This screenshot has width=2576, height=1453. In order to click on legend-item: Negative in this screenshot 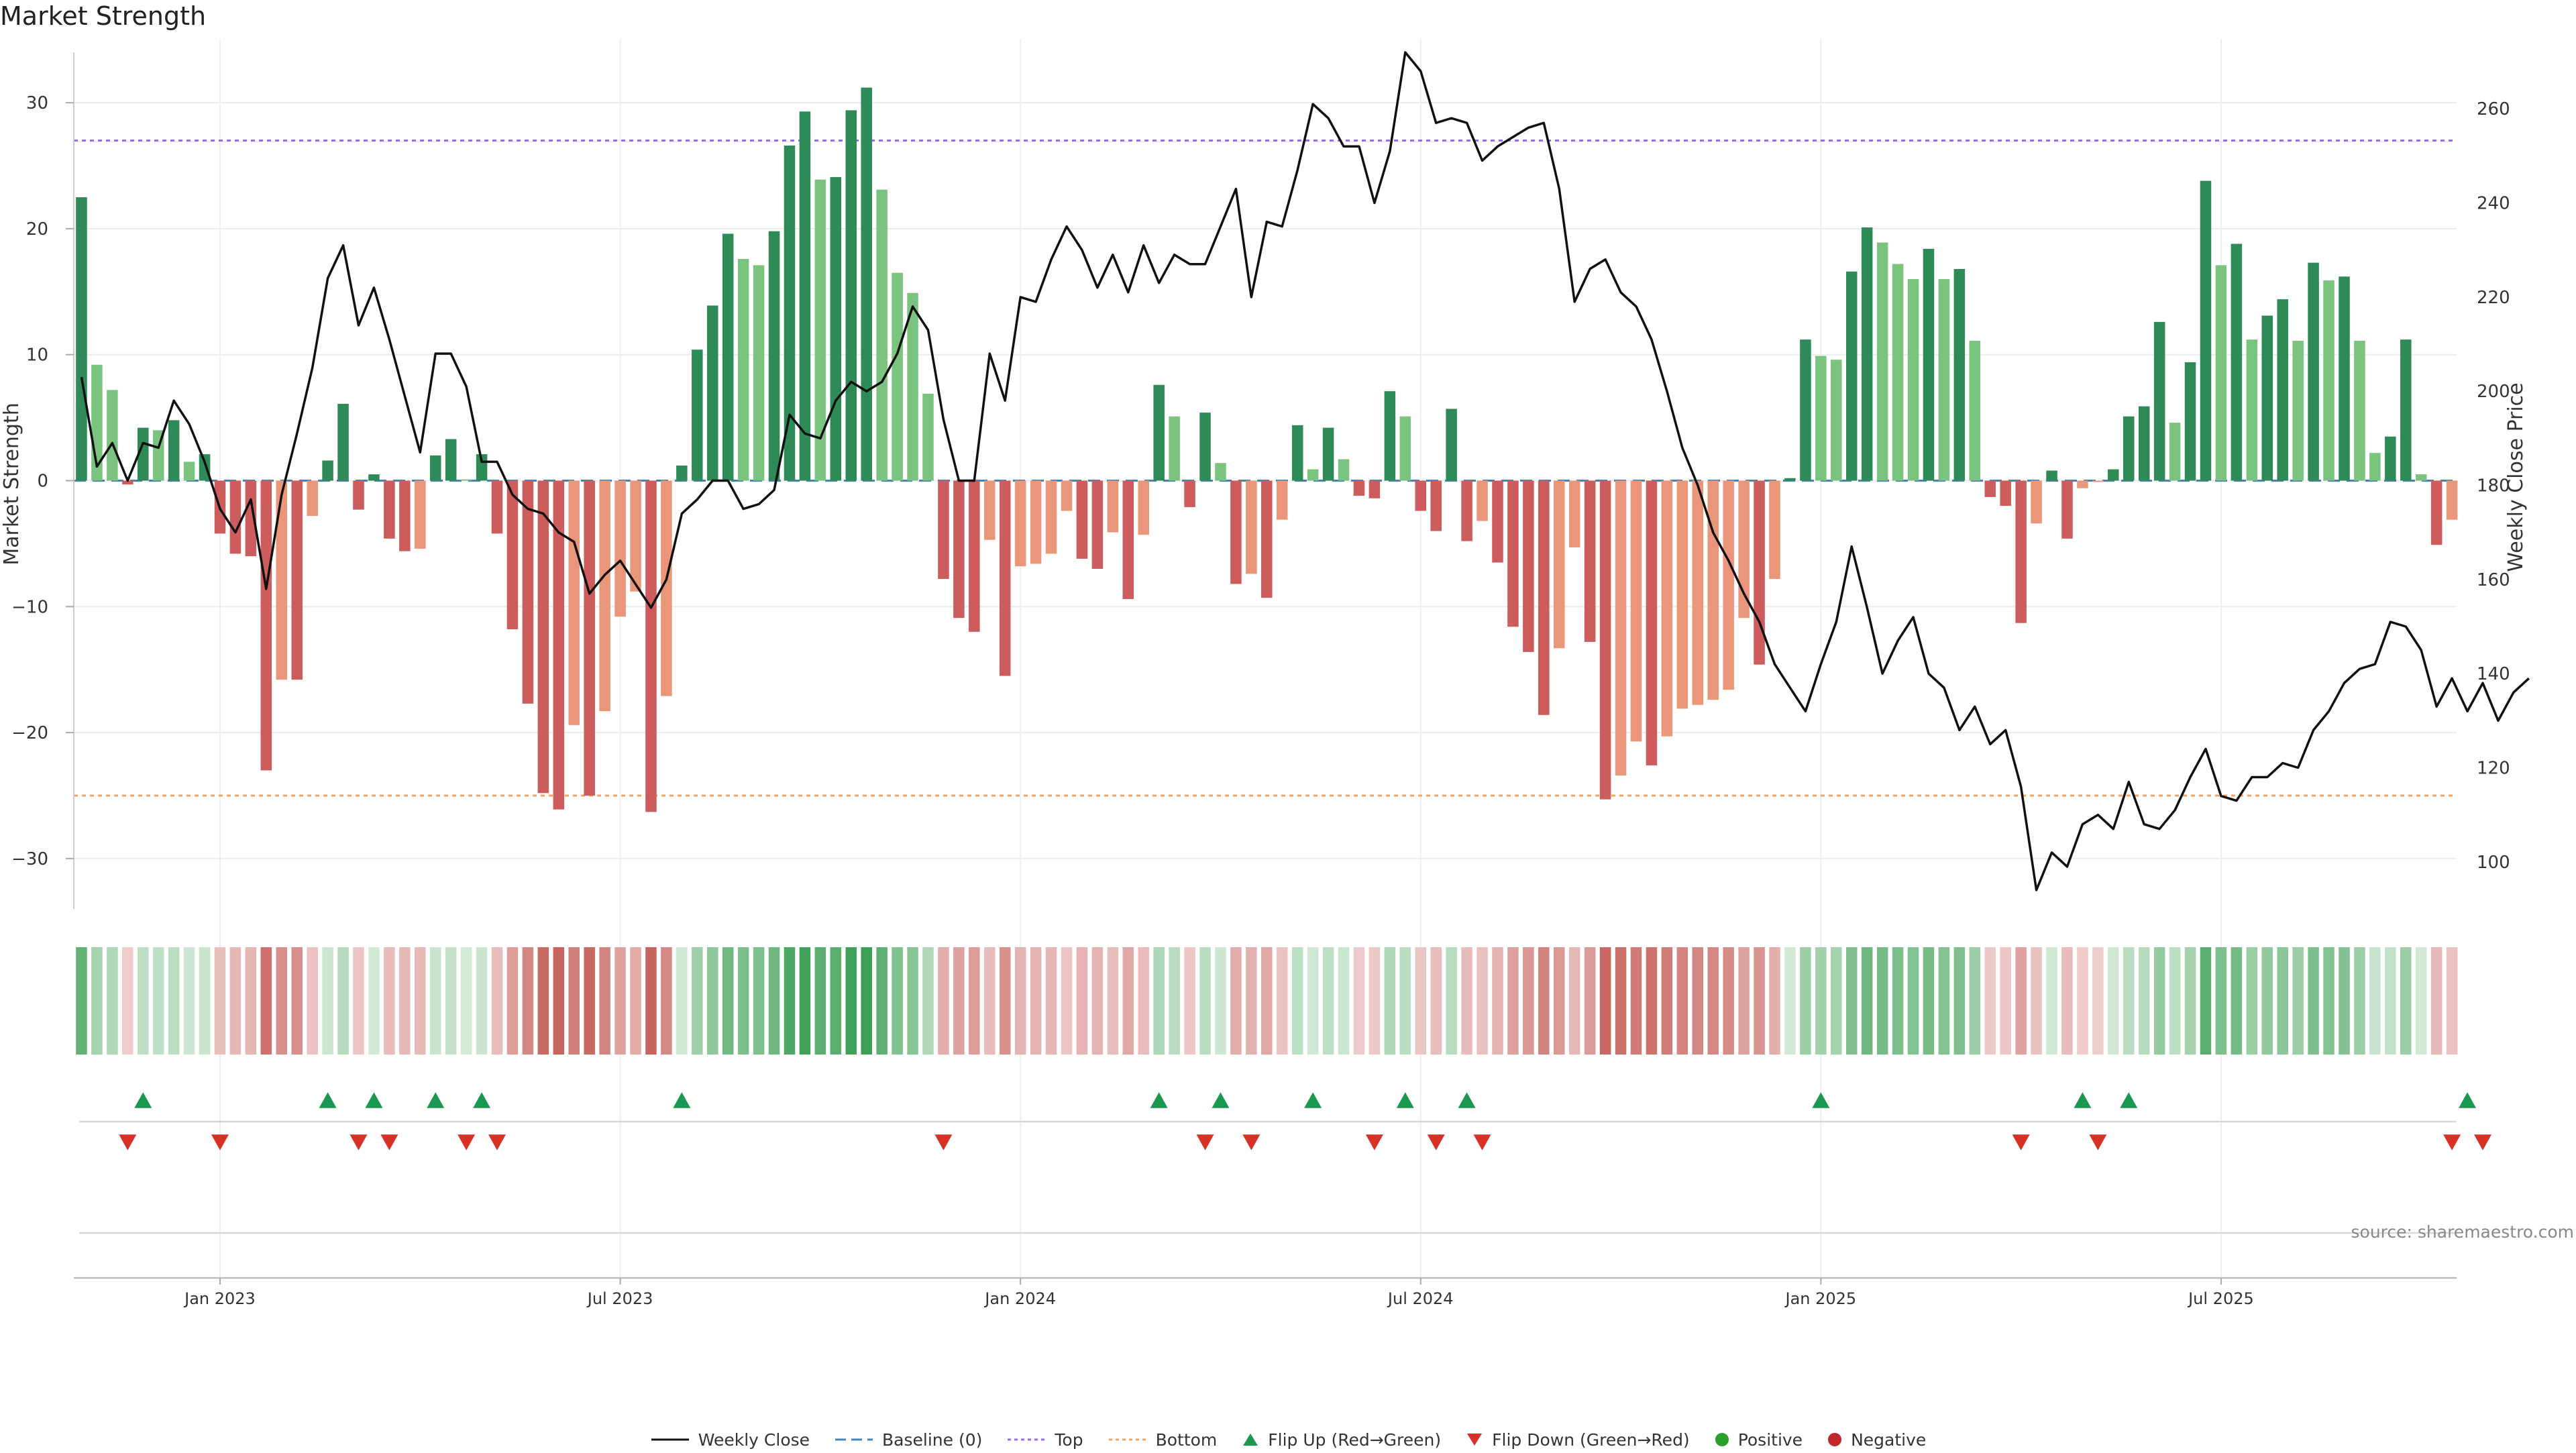, I will do `click(1876, 1440)`.